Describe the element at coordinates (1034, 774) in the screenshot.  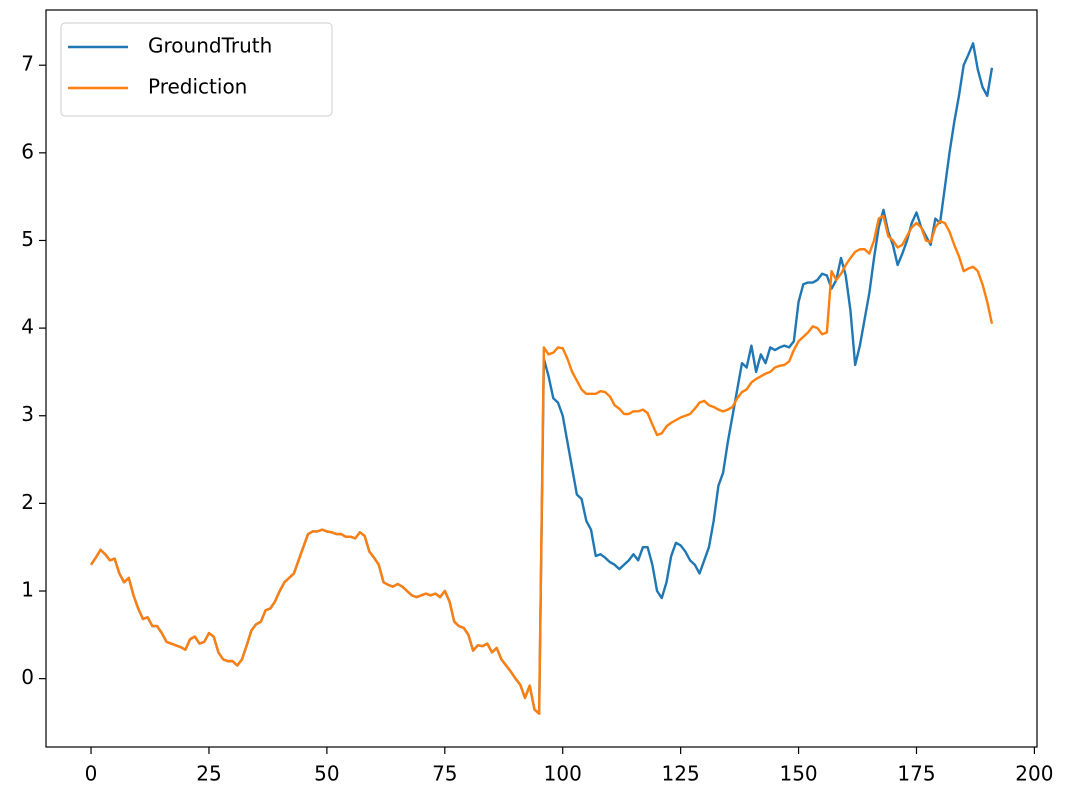
I see `x-tick-label: 200` at that location.